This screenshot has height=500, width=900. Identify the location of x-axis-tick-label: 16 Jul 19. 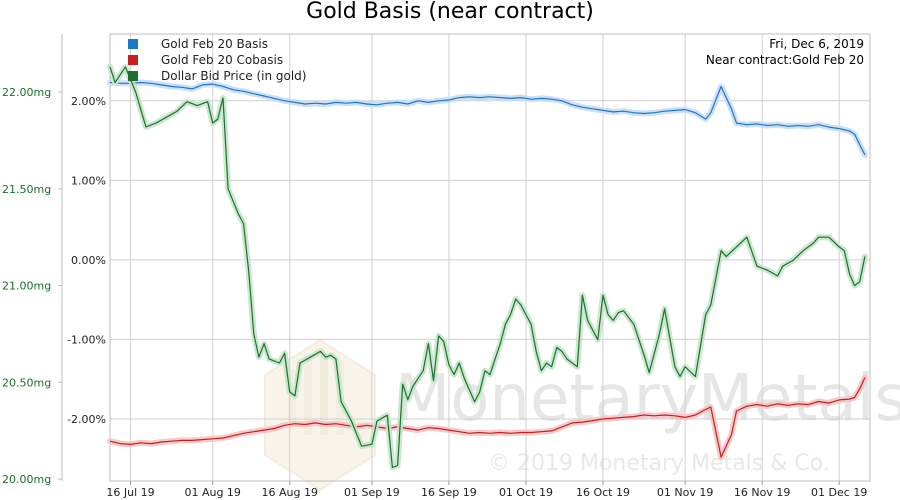
(130, 492).